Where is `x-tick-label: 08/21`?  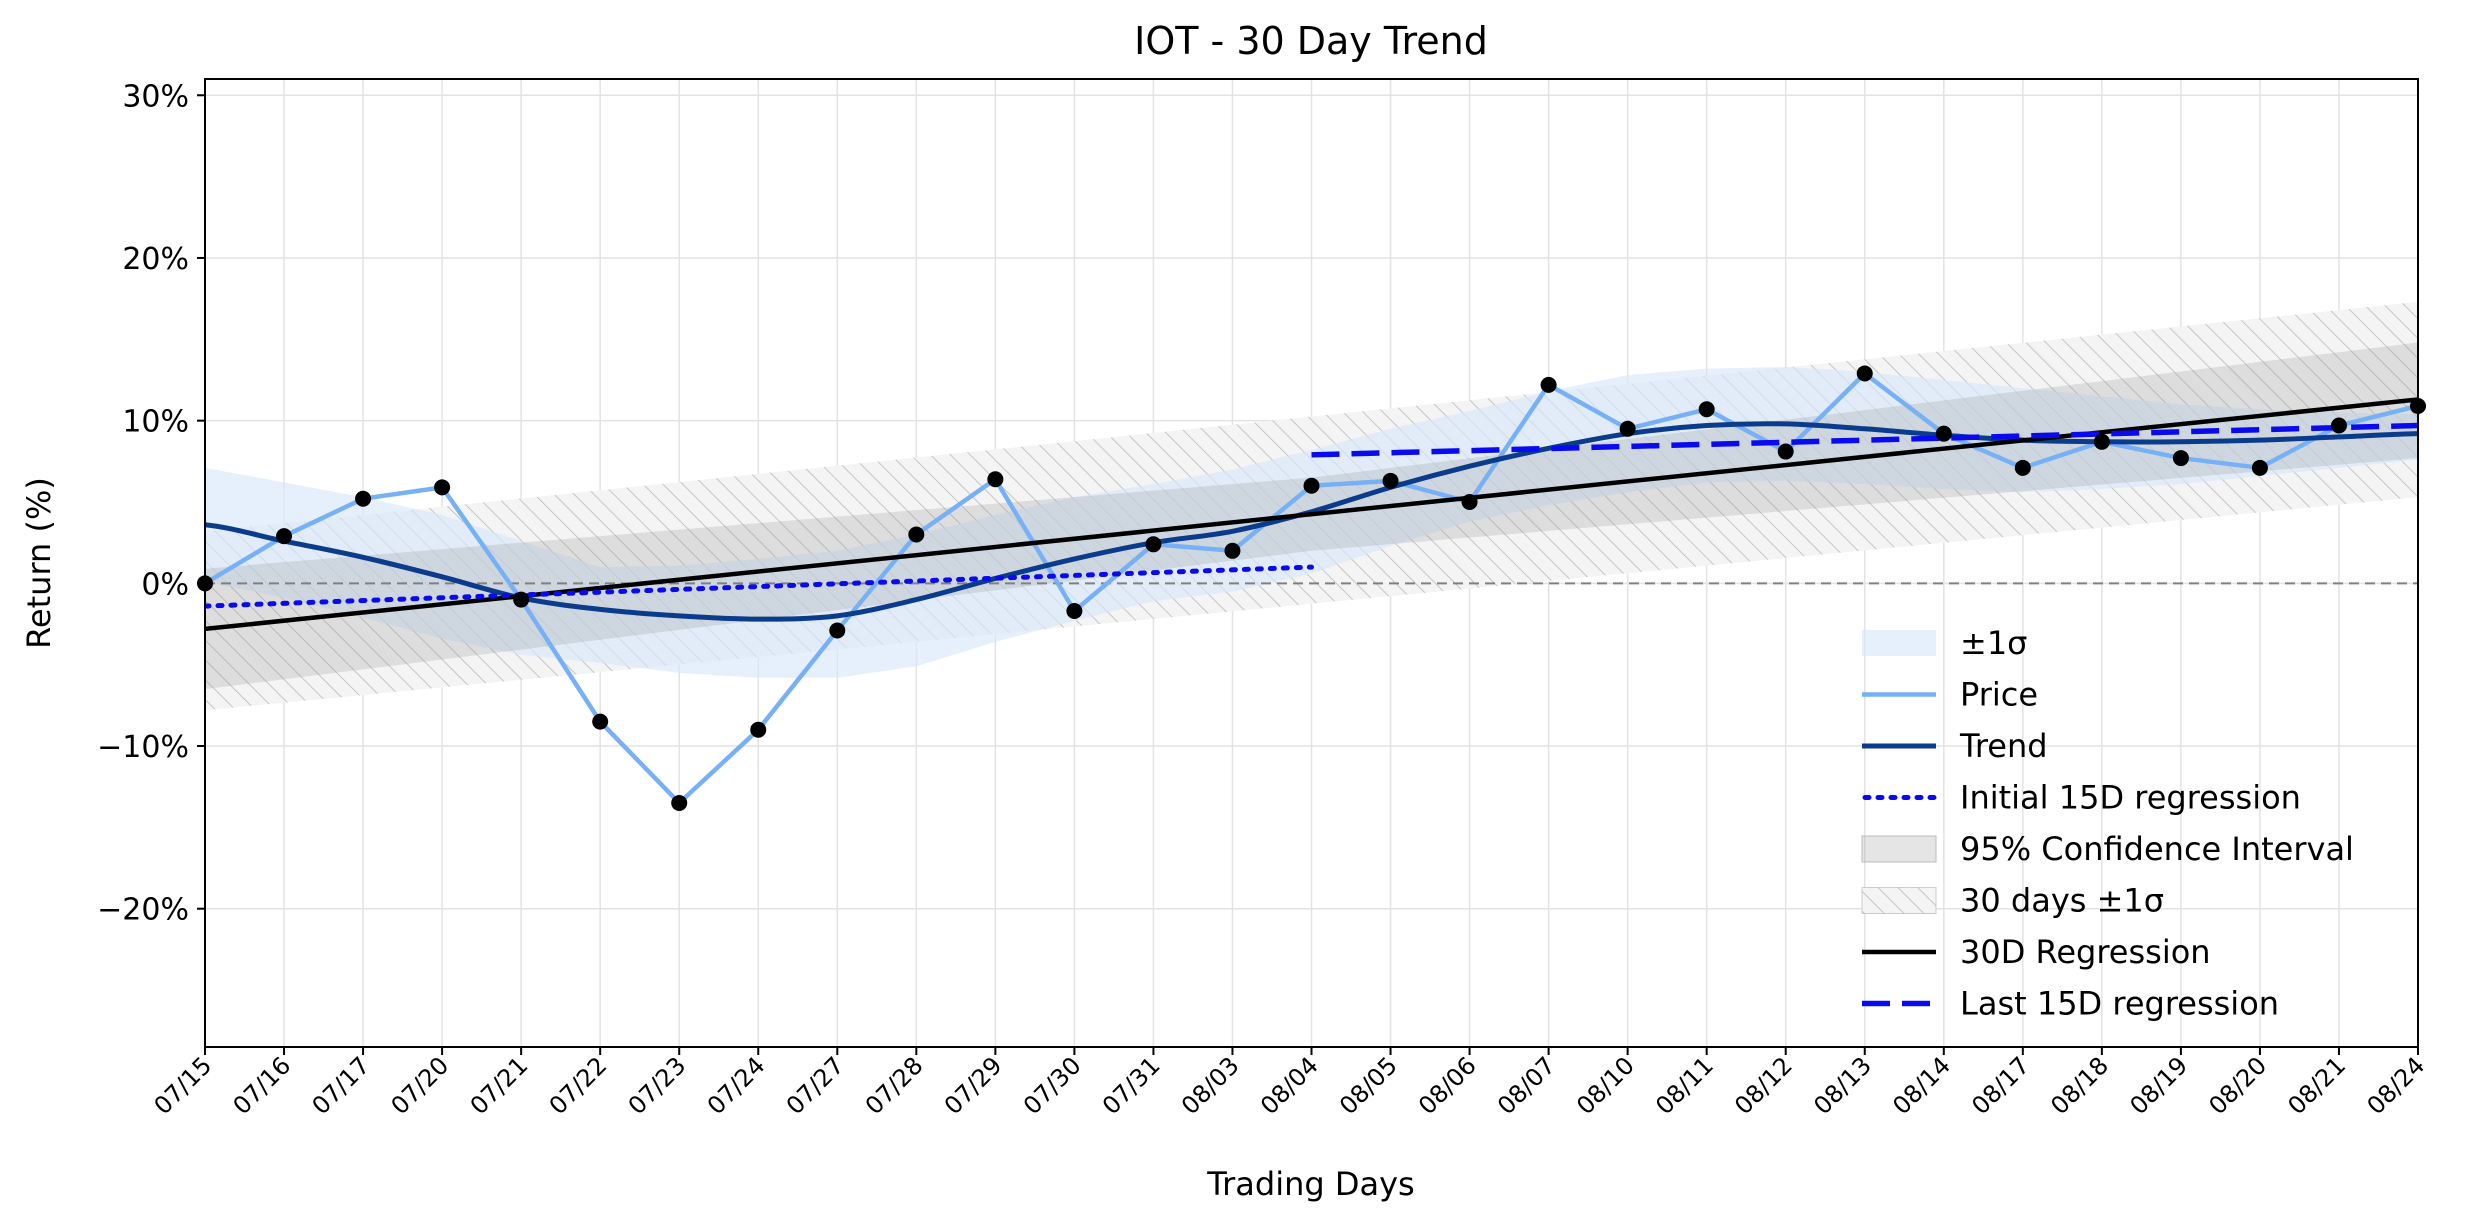
x-tick-label: 08/21 is located at coordinates (2316, 1085).